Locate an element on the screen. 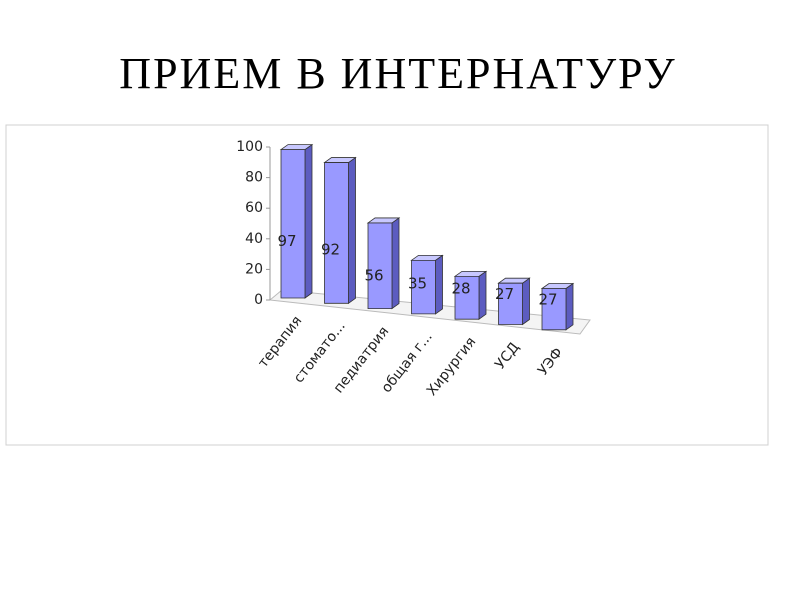 This screenshot has width=800, height=604. y-tick-label: 40 is located at coordinates (254, 239).